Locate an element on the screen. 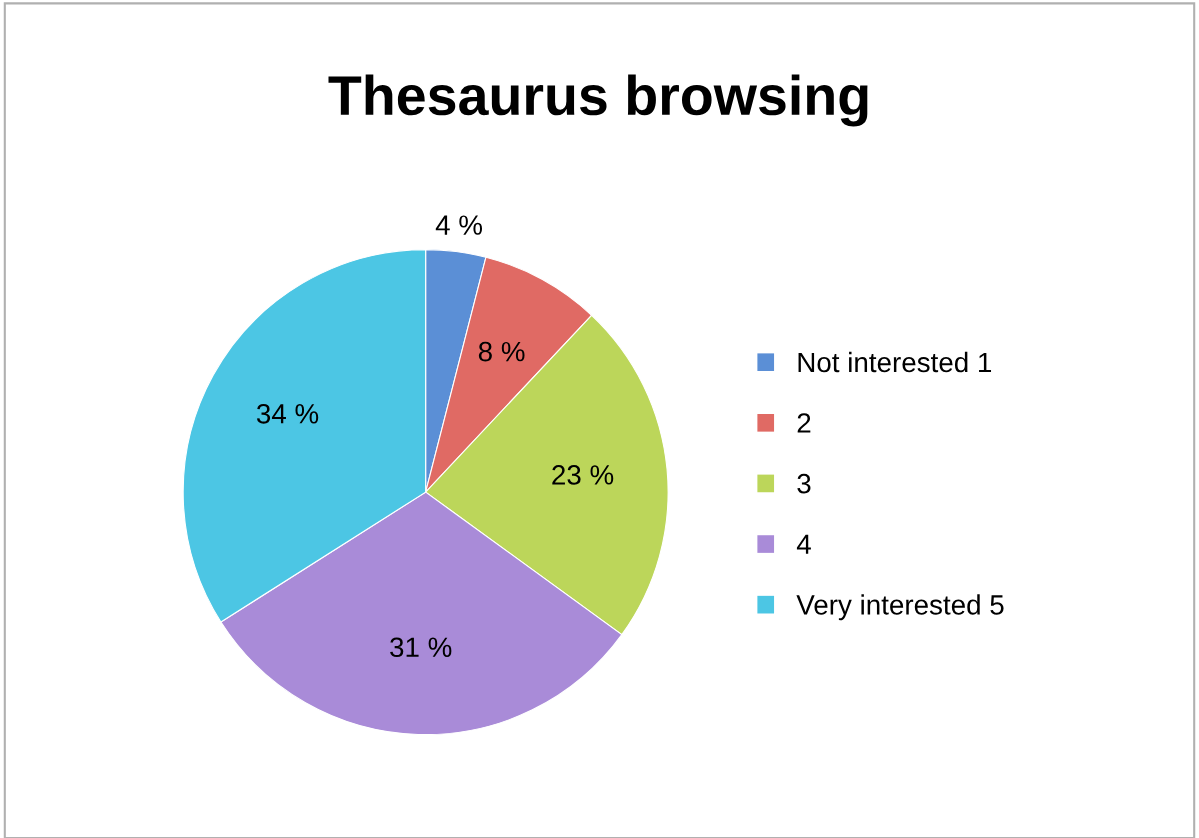 This screenshot has width=1199, height=838. legend-label: 3 is located at coordinates (804, 483).